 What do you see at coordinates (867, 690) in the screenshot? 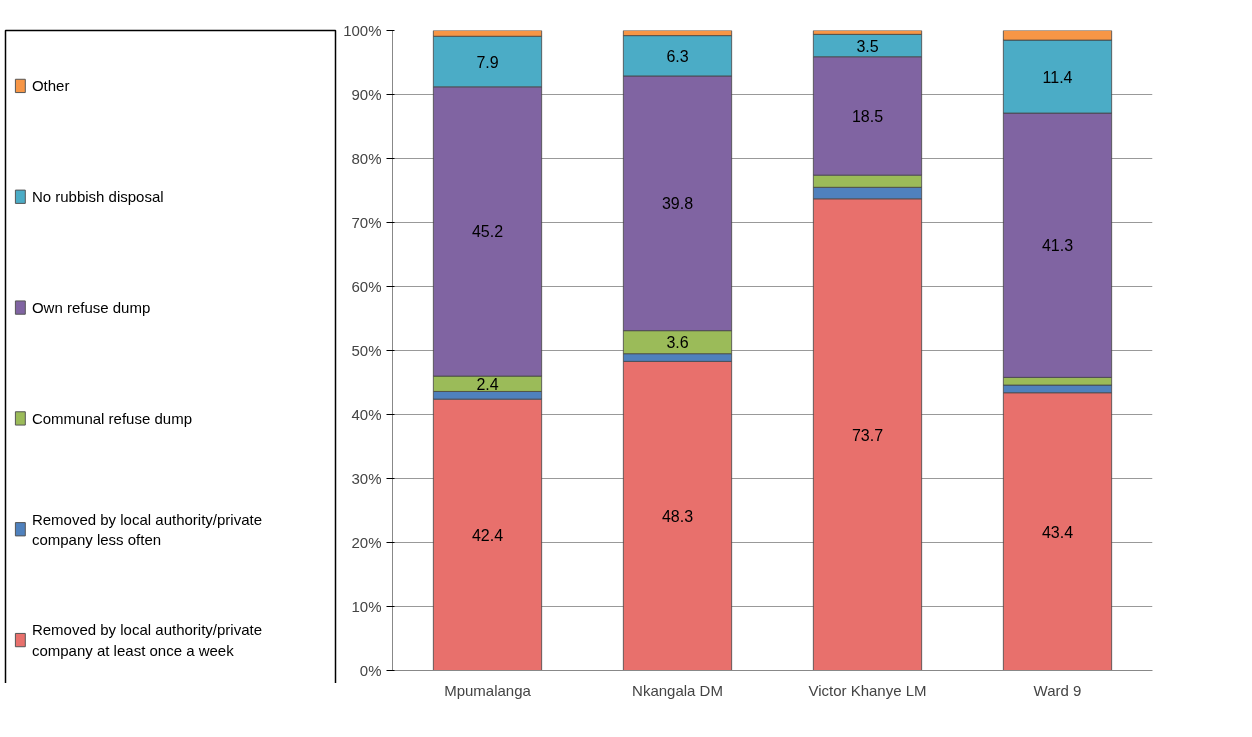
I see `x-tick-label: Victor Khanye LM` at bounding box center [867, 690].